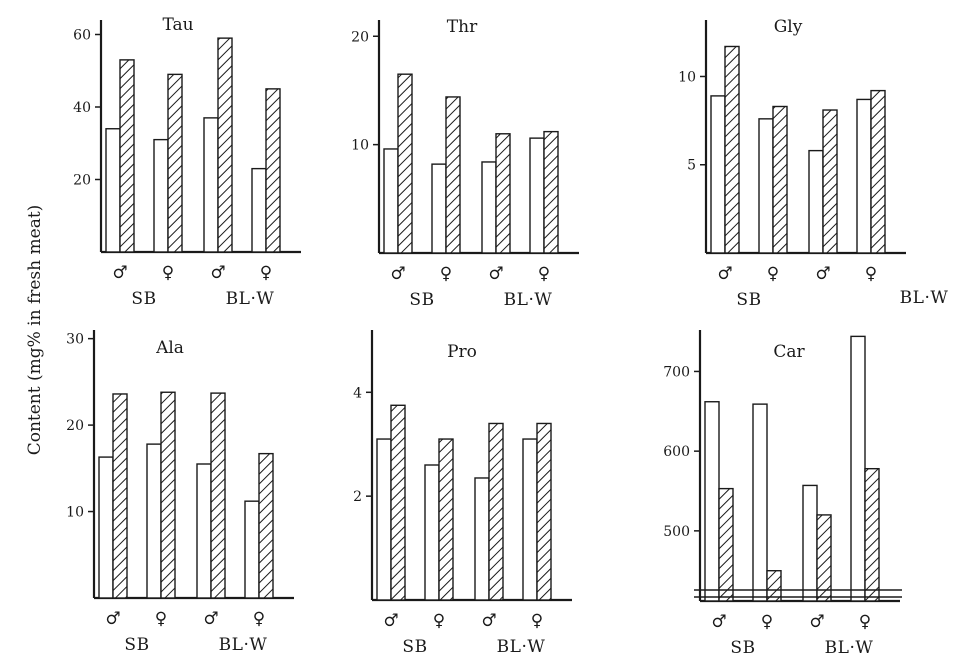 The image size is (955, 659). What do you see at coordinates (357, 497) in the screenshot?
I see `y-tick-label: 2` at bounding box center [357, 497].